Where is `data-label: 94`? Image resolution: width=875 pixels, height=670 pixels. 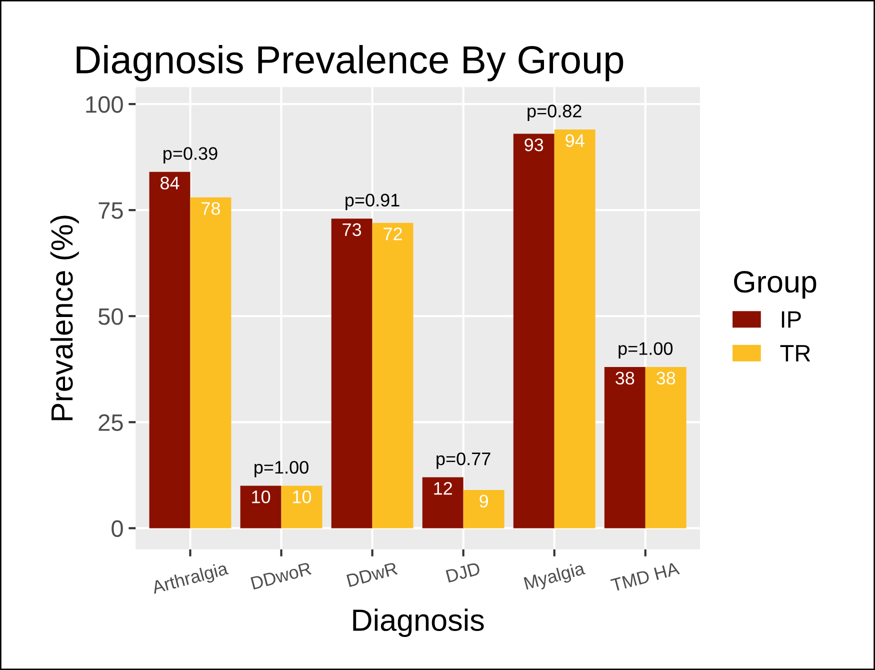
data-label: 94 is located at coordinates (575, 141).